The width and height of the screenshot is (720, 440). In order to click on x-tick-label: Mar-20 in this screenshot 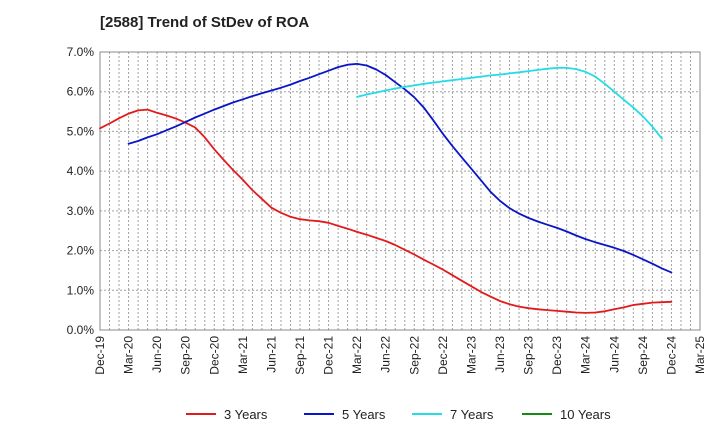, I will do `click(129, 355)`.